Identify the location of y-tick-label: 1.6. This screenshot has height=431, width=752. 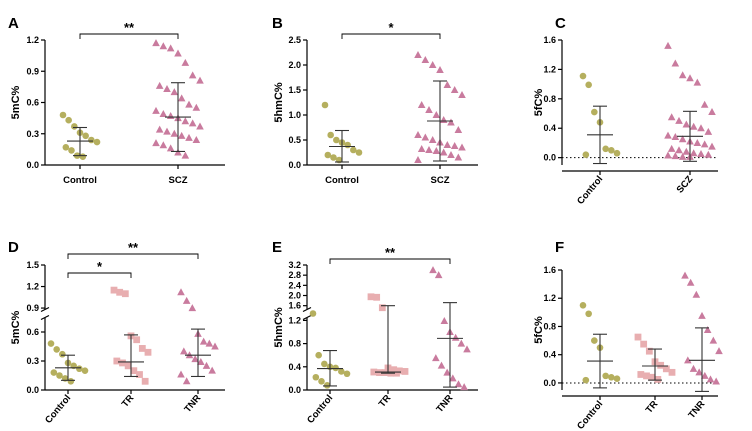
(549, 40).